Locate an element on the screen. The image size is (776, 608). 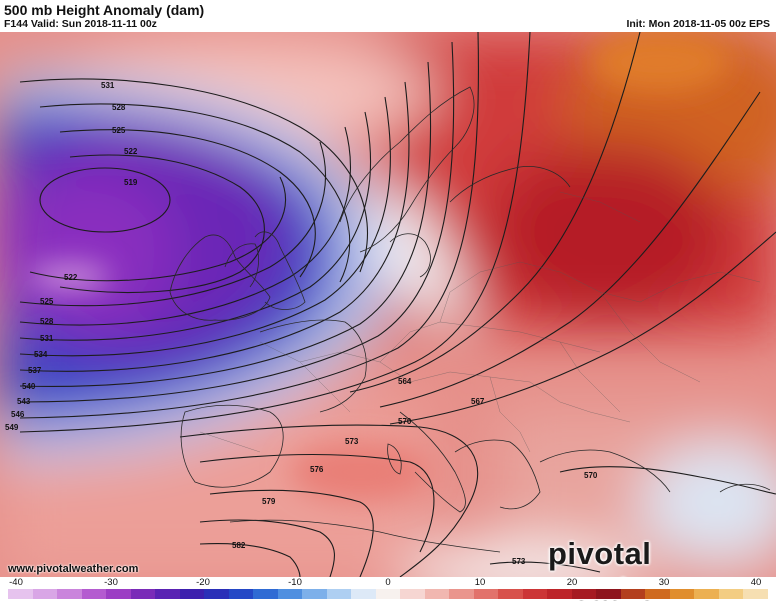
colorbar: -40 -30 -20 -10 0 10 20 30 40 is located at coordinates (388, 588).